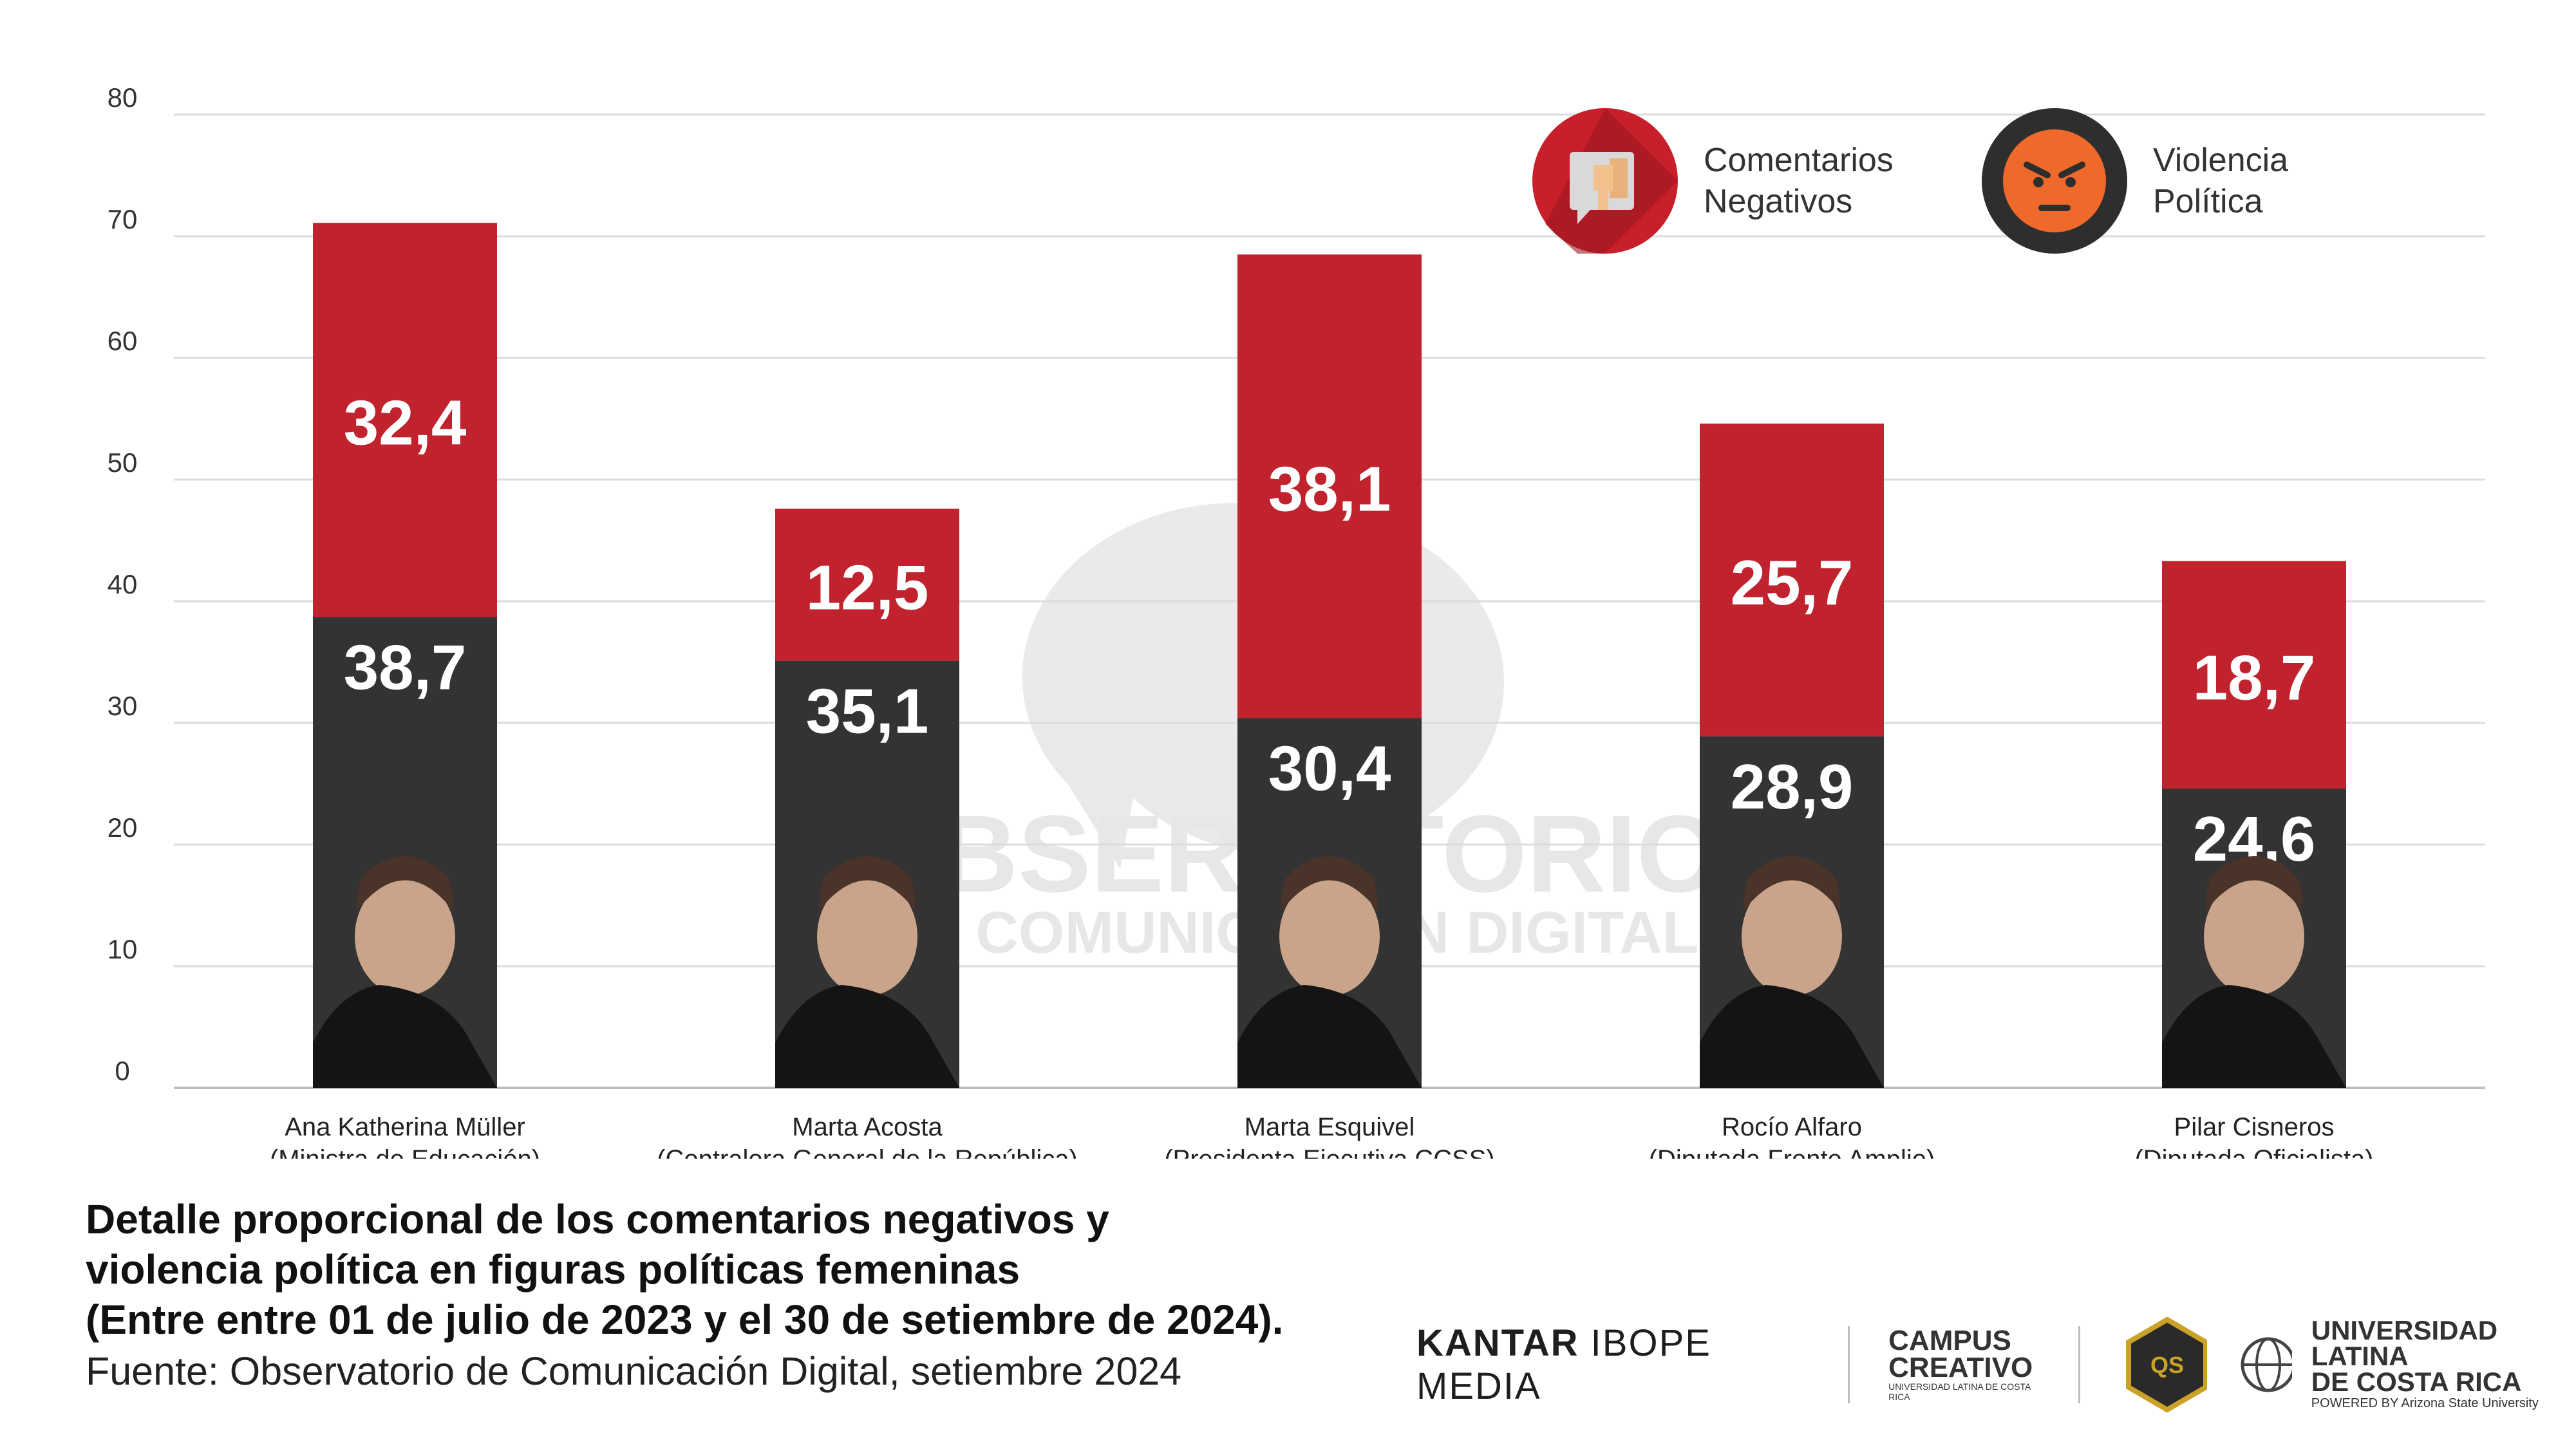 The image size is (2576, 1449). I want to click on y-tick-label: 70, so click(123, 219).